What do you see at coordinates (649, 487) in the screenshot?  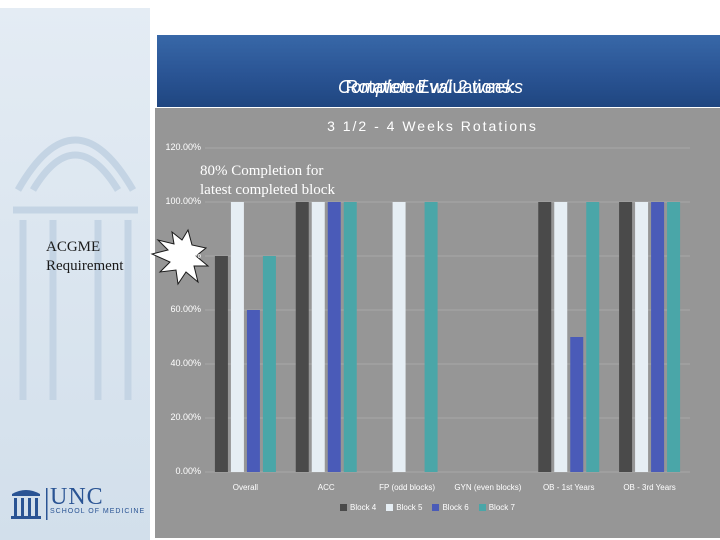 I see `x-tick-label: OB - 3rd Years` at bounding box center [649, 487].